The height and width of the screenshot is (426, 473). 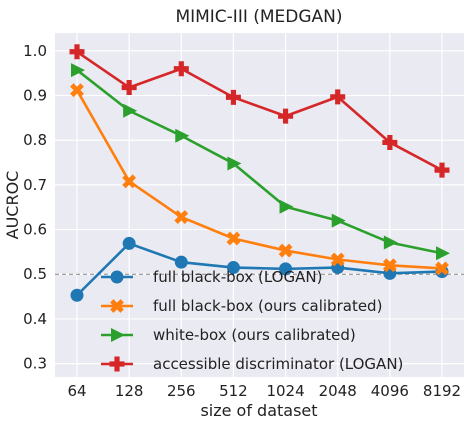 I want to click on x-tick-label: 64, so click(x=76, y=391).